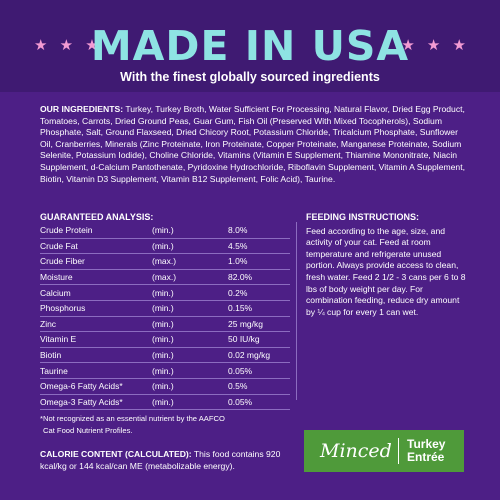 Image resolution: width=500 pixels, height=500 pixels. I want to click on analysis-row: Taurine (min.) 0.05%, so click(165, 371).